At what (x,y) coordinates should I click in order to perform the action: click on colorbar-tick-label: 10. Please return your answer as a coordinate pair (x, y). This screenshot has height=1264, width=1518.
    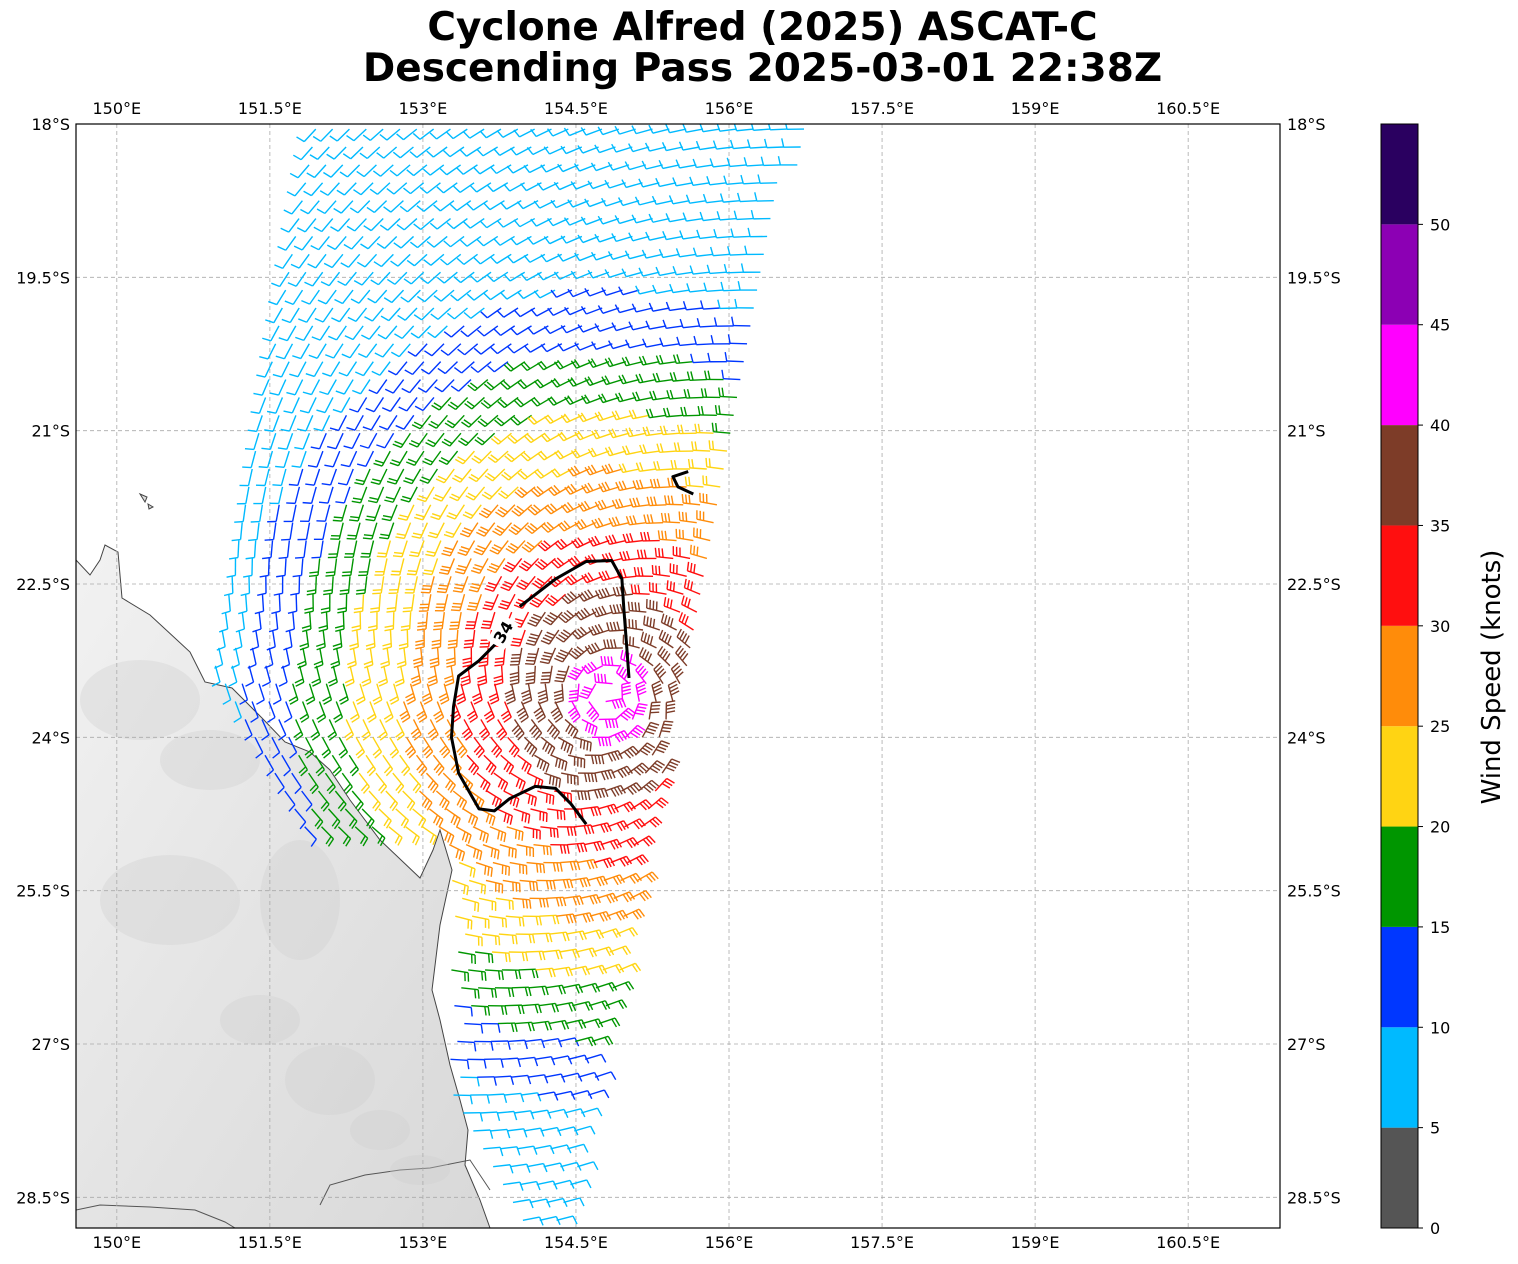
    Looking at the image, I should click on (1440, 1027).